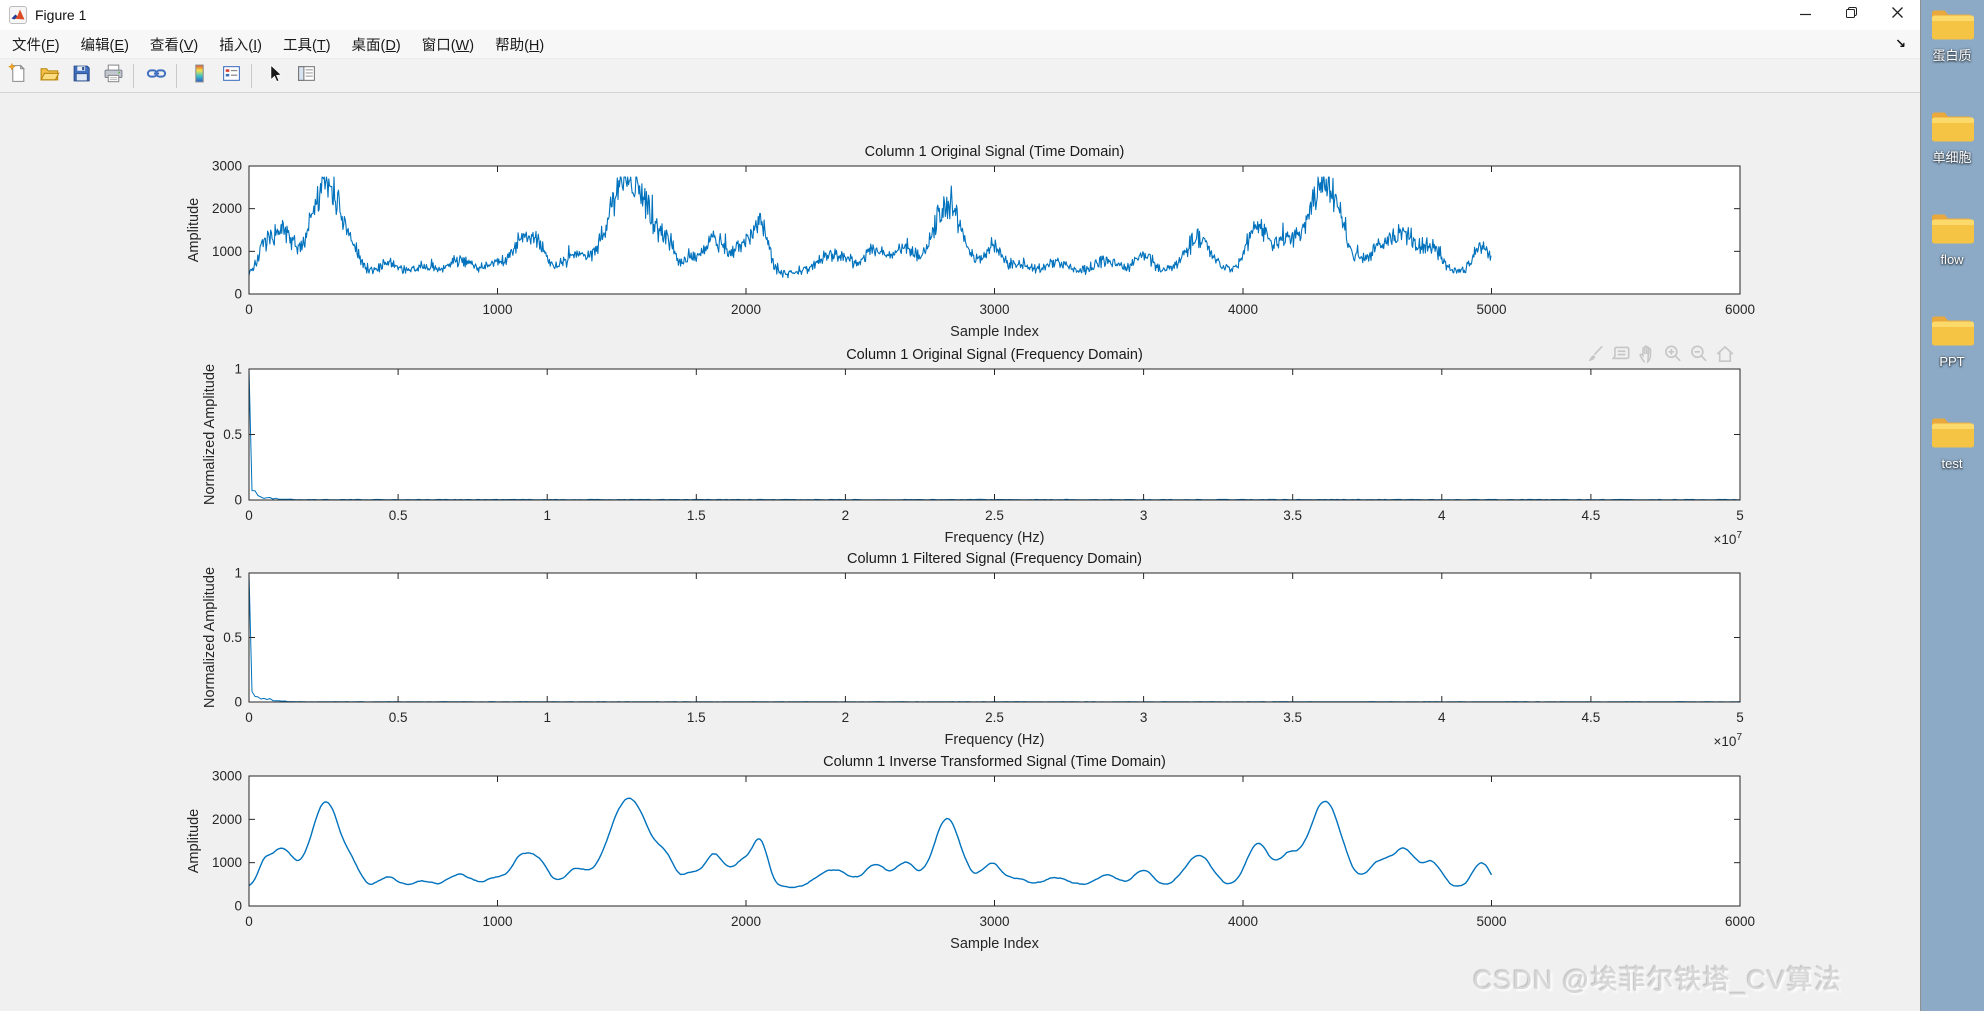 The height and width of the screenshot is (1011, 1984). I want to click on edit-plot-button, so click(274, 76).